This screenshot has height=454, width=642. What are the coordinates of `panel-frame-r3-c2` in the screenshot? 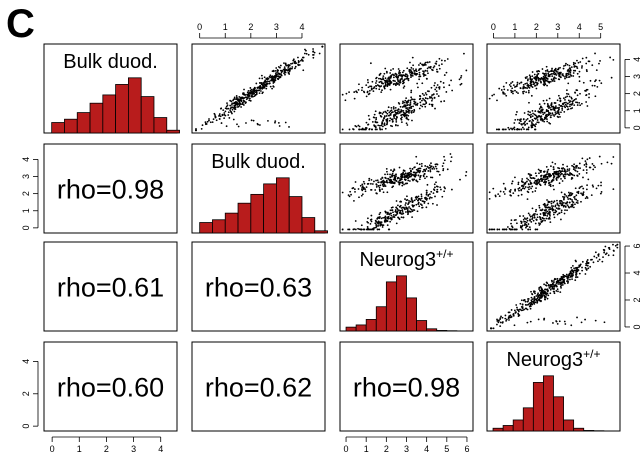 It's located at (406, 386).